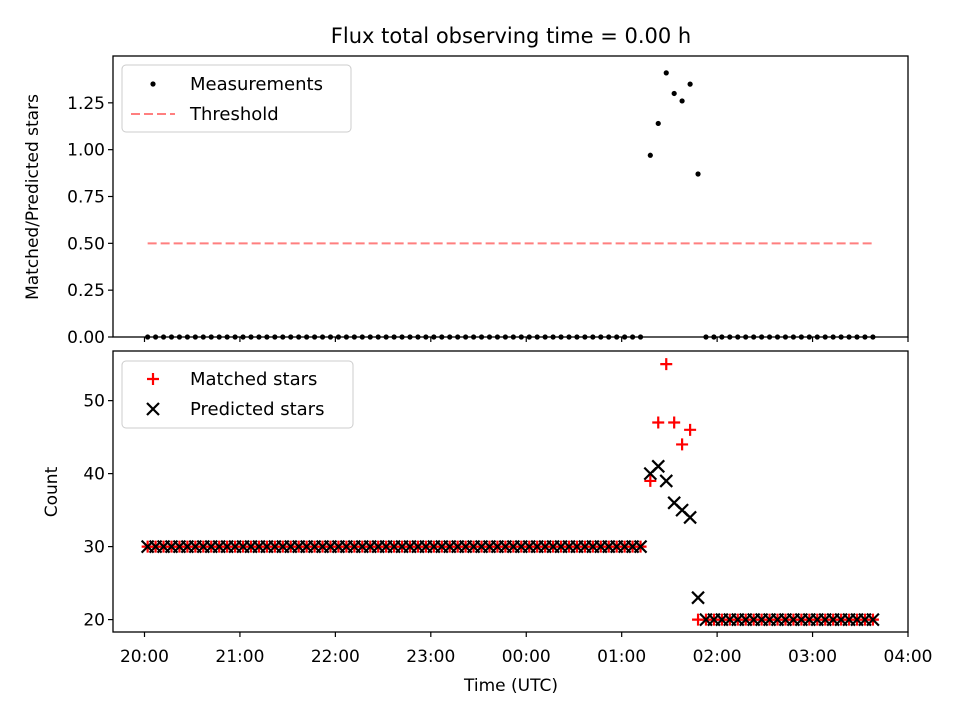 Image resolution: width=960 pixels, height=720 pixels. I want to click on top-x-ticks, so click(526, 339).